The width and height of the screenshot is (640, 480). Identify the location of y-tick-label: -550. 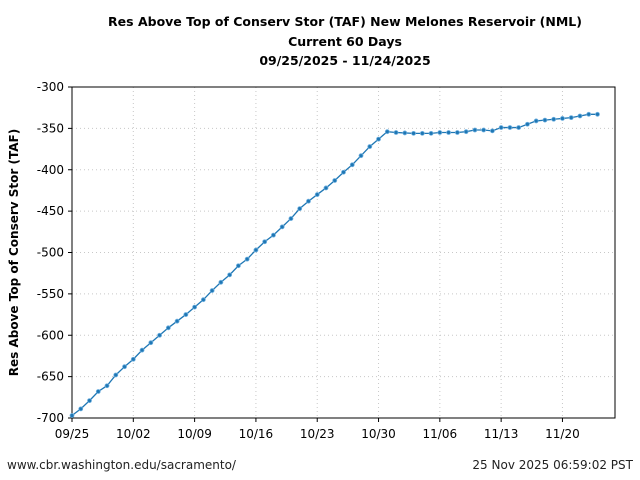
(50, 294).